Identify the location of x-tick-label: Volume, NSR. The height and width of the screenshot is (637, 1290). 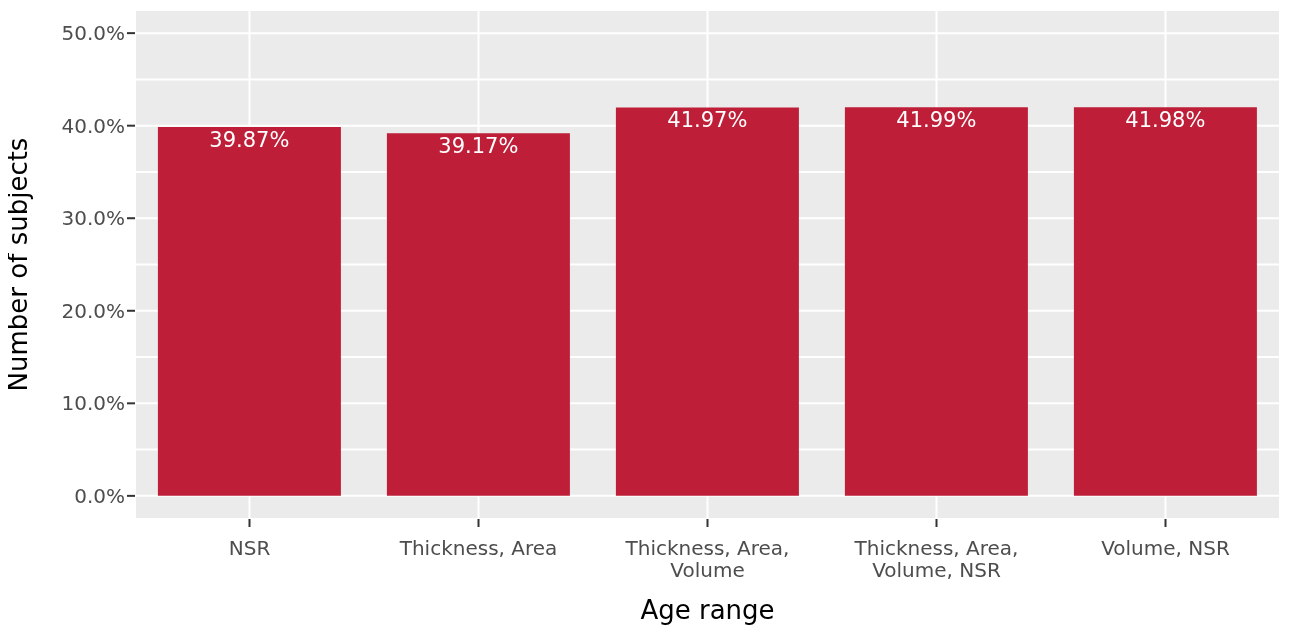
(1165, 548).